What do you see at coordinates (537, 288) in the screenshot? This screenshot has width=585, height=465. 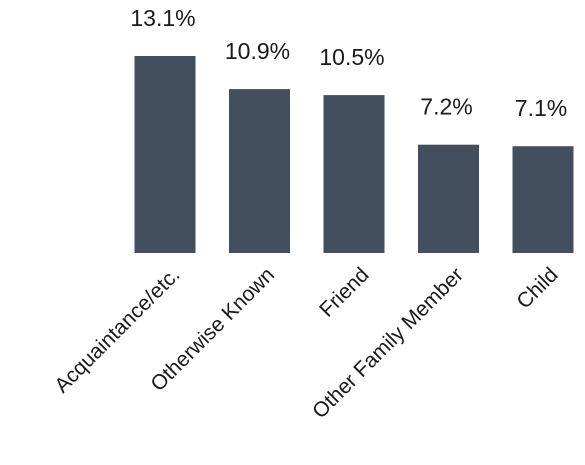 I see `category-label-4: Child` at bounding box center [537, 288].